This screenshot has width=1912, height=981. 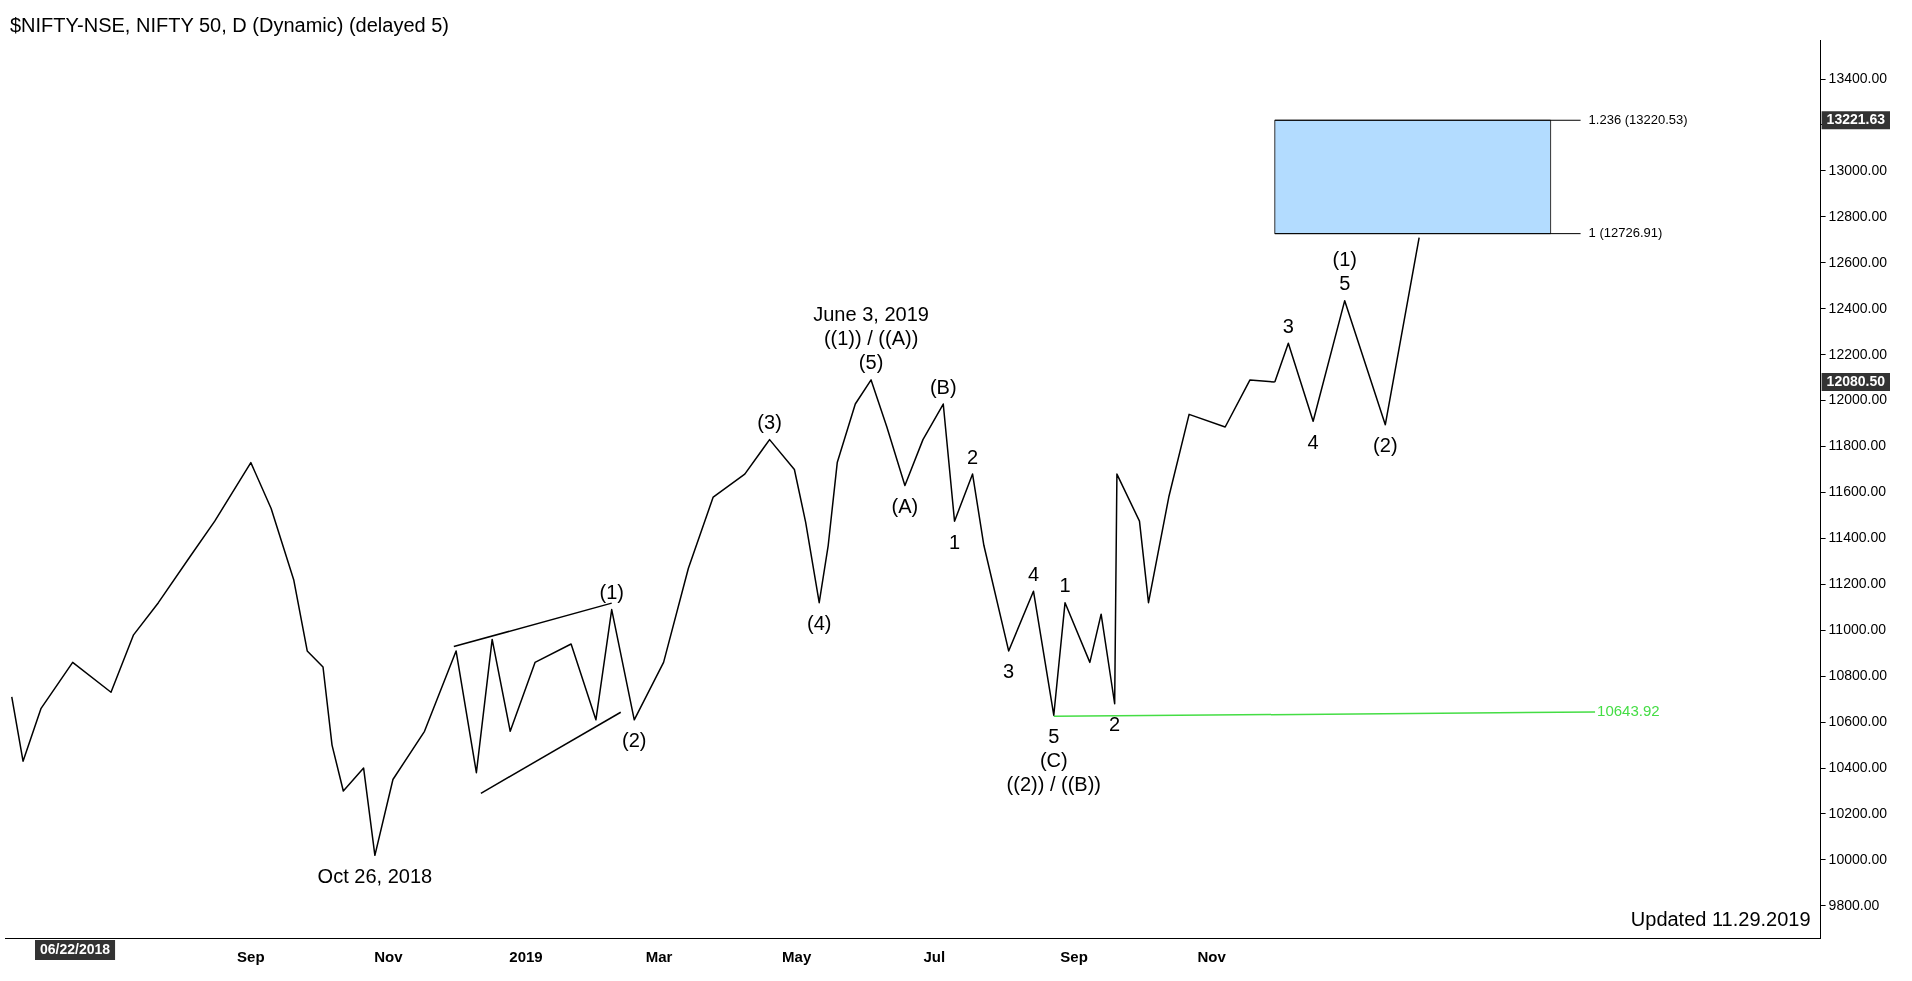 I want to click on y-tick-label: 10000.00, so click(x=1858, y=858).